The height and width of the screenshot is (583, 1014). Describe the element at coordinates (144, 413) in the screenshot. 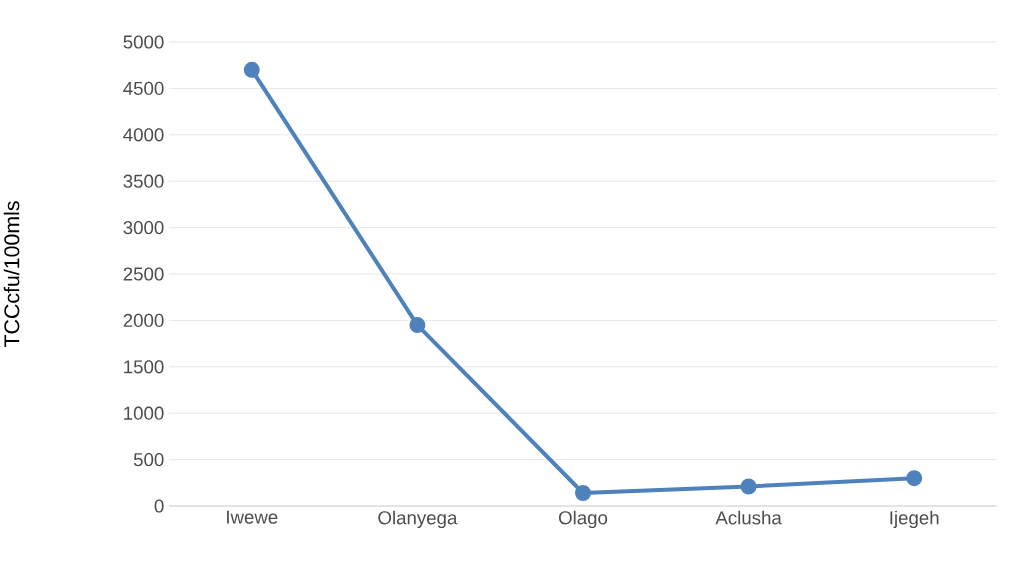

I see `y-tick-label: 1000` at that location.